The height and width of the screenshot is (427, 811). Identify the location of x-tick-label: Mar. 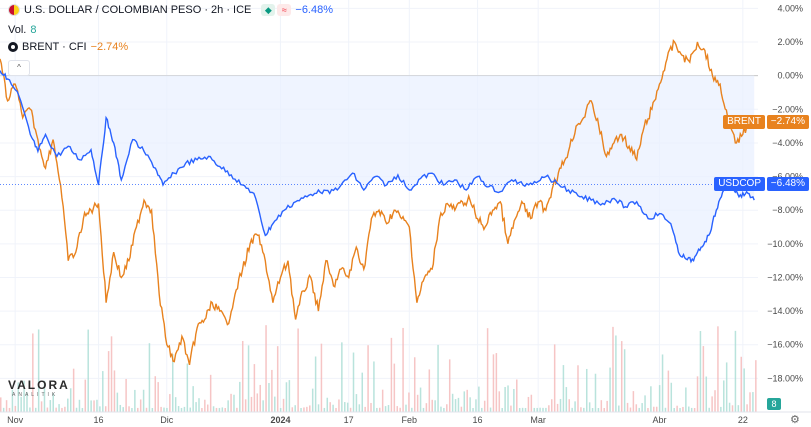
(538, 420).